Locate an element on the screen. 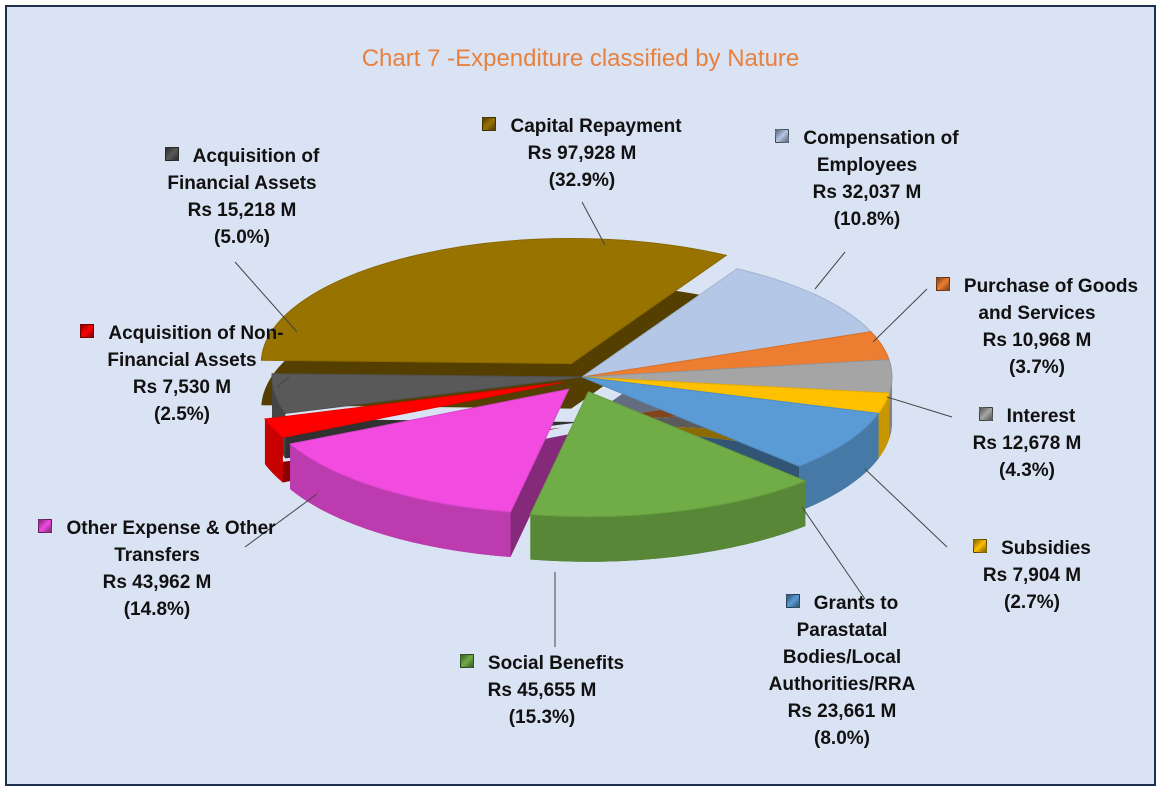  label-name: Purchase of Goods and Services is located at coordinates (1037, 300).